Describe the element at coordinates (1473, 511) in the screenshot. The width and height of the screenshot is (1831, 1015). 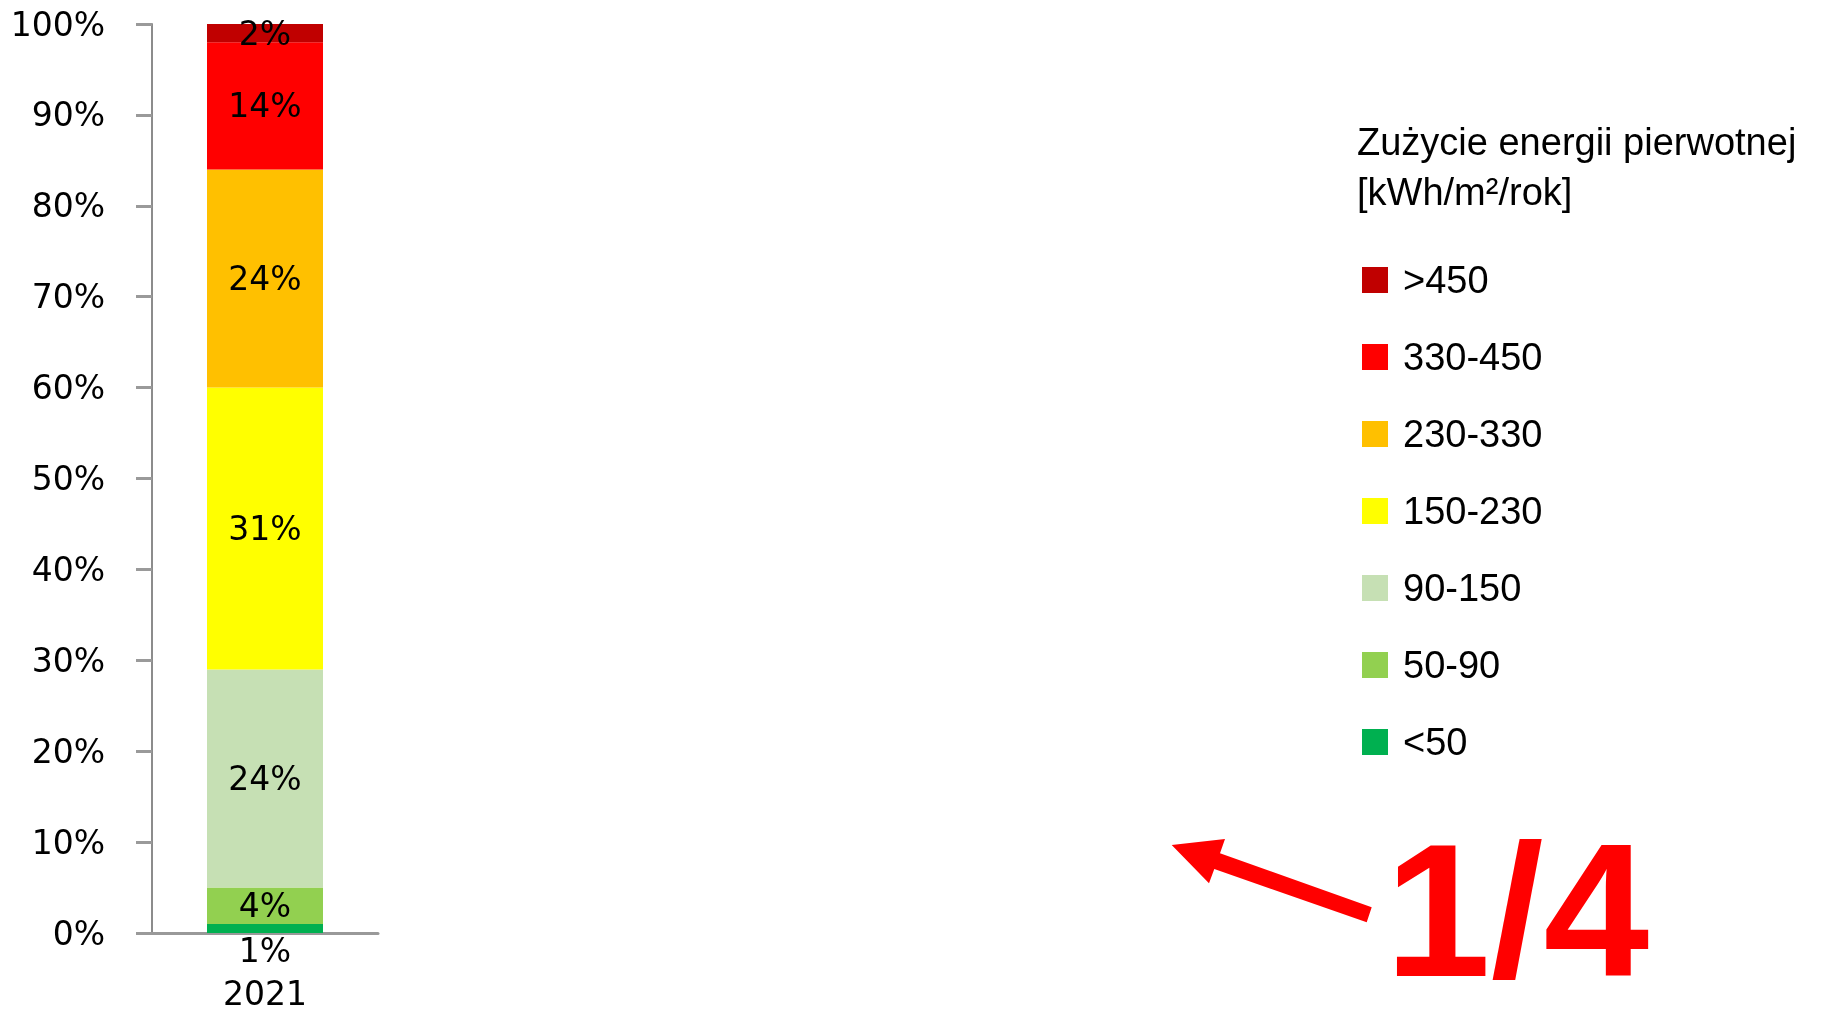
I see `legend-label: 150-230` at that location.